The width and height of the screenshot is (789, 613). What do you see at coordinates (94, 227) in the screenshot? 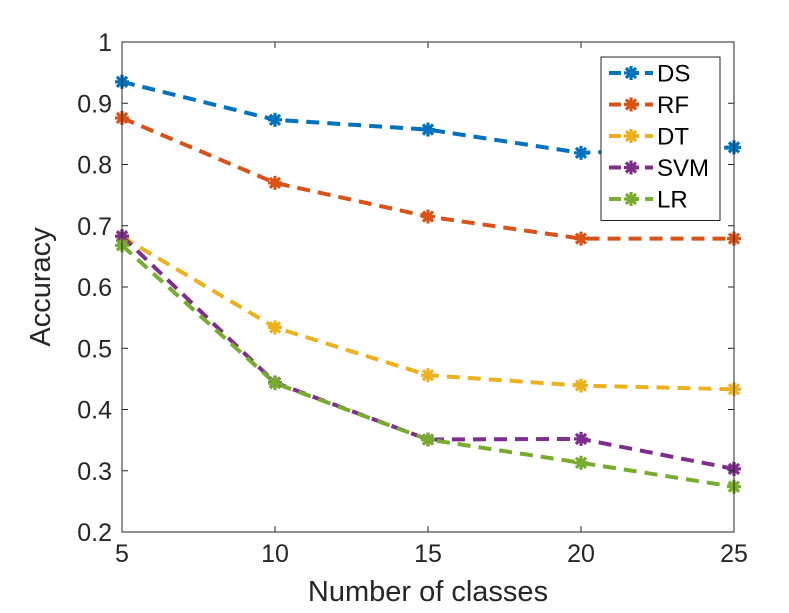
I see `y-tick-label: 0.7` at bounding box center [94, 227].